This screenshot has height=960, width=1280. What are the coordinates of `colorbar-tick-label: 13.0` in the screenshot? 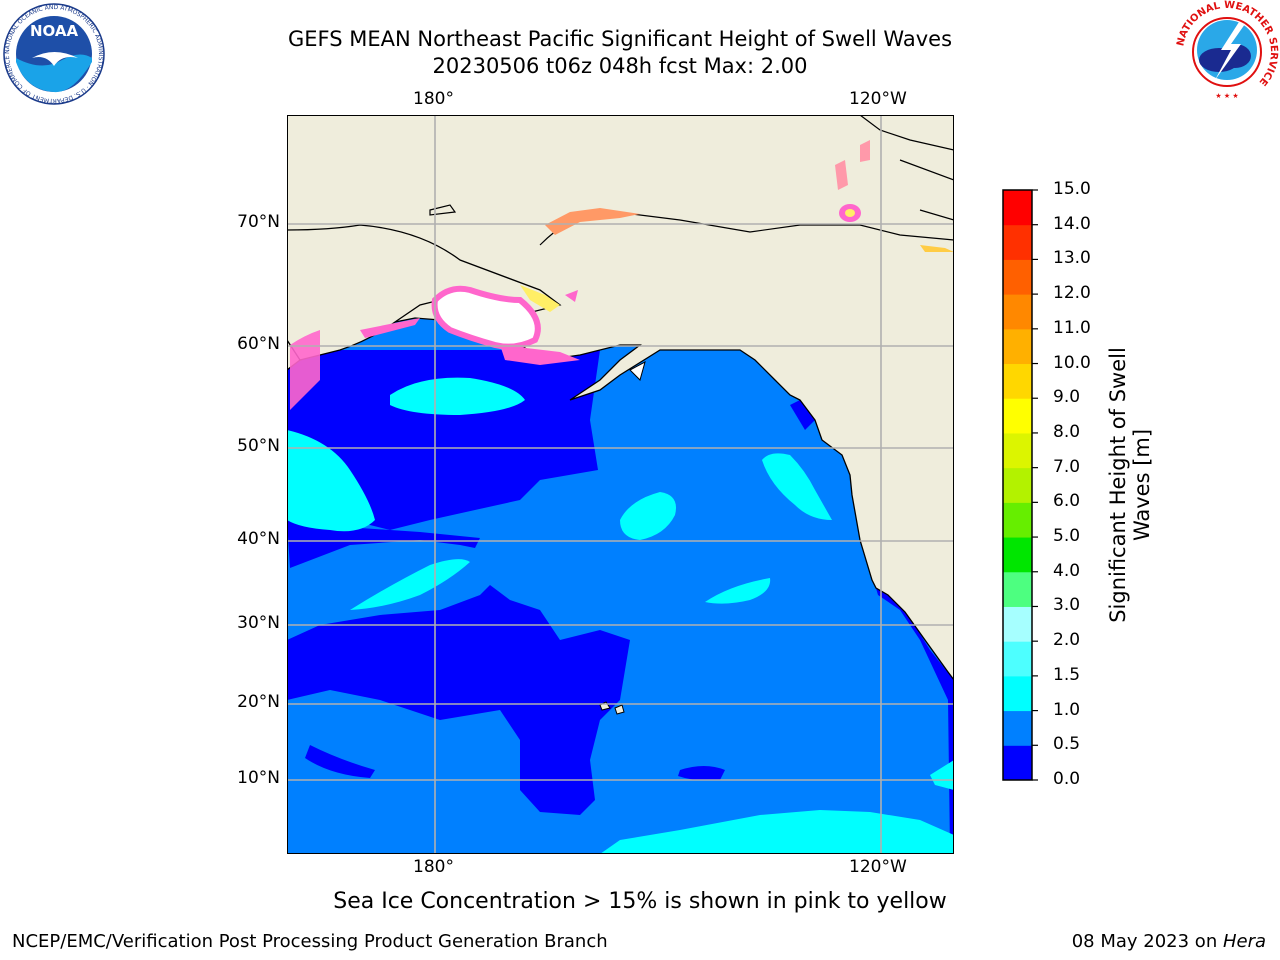 It's located at (1072, 258).